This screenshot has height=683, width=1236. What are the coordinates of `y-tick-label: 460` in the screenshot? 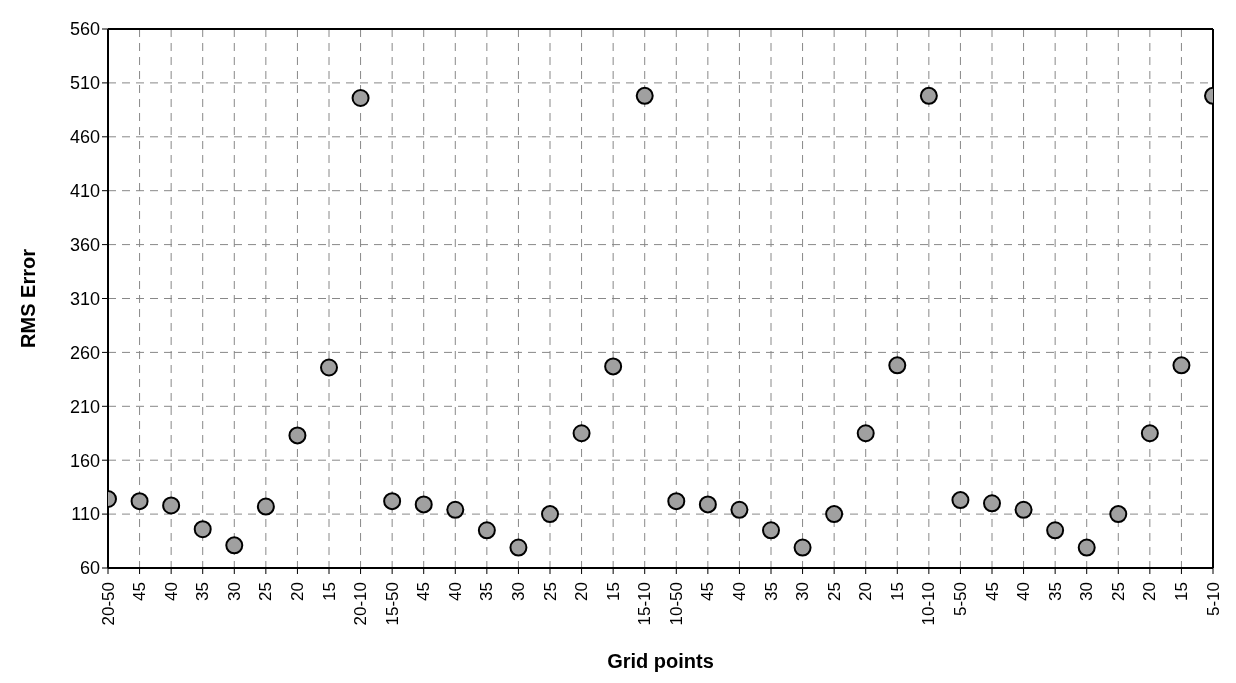 It's located at (84, 137).